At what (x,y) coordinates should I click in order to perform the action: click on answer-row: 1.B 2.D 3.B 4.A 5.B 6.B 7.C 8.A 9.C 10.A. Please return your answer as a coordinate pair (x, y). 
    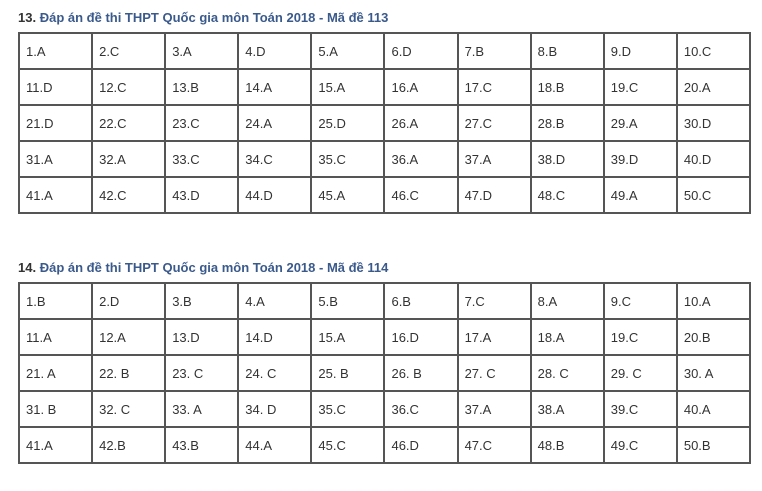
    Looking at the image, I should click on (384, 301).